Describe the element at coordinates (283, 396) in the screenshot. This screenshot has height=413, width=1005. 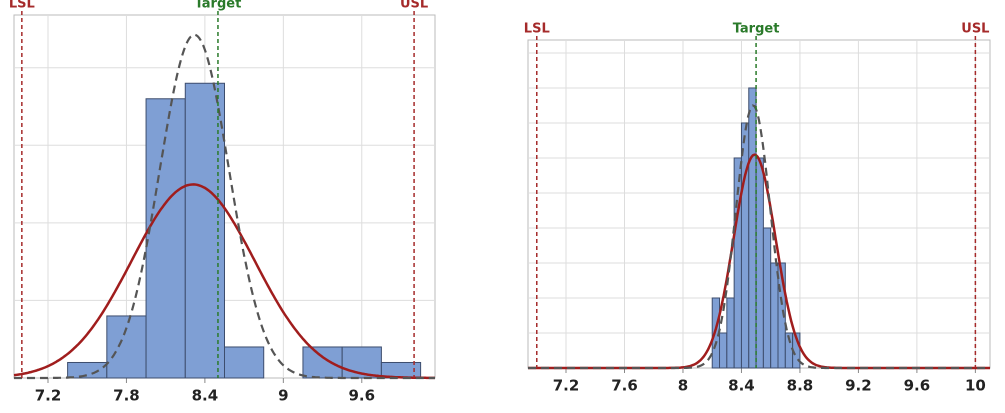
I see `x-tick-label: 9` at that location.